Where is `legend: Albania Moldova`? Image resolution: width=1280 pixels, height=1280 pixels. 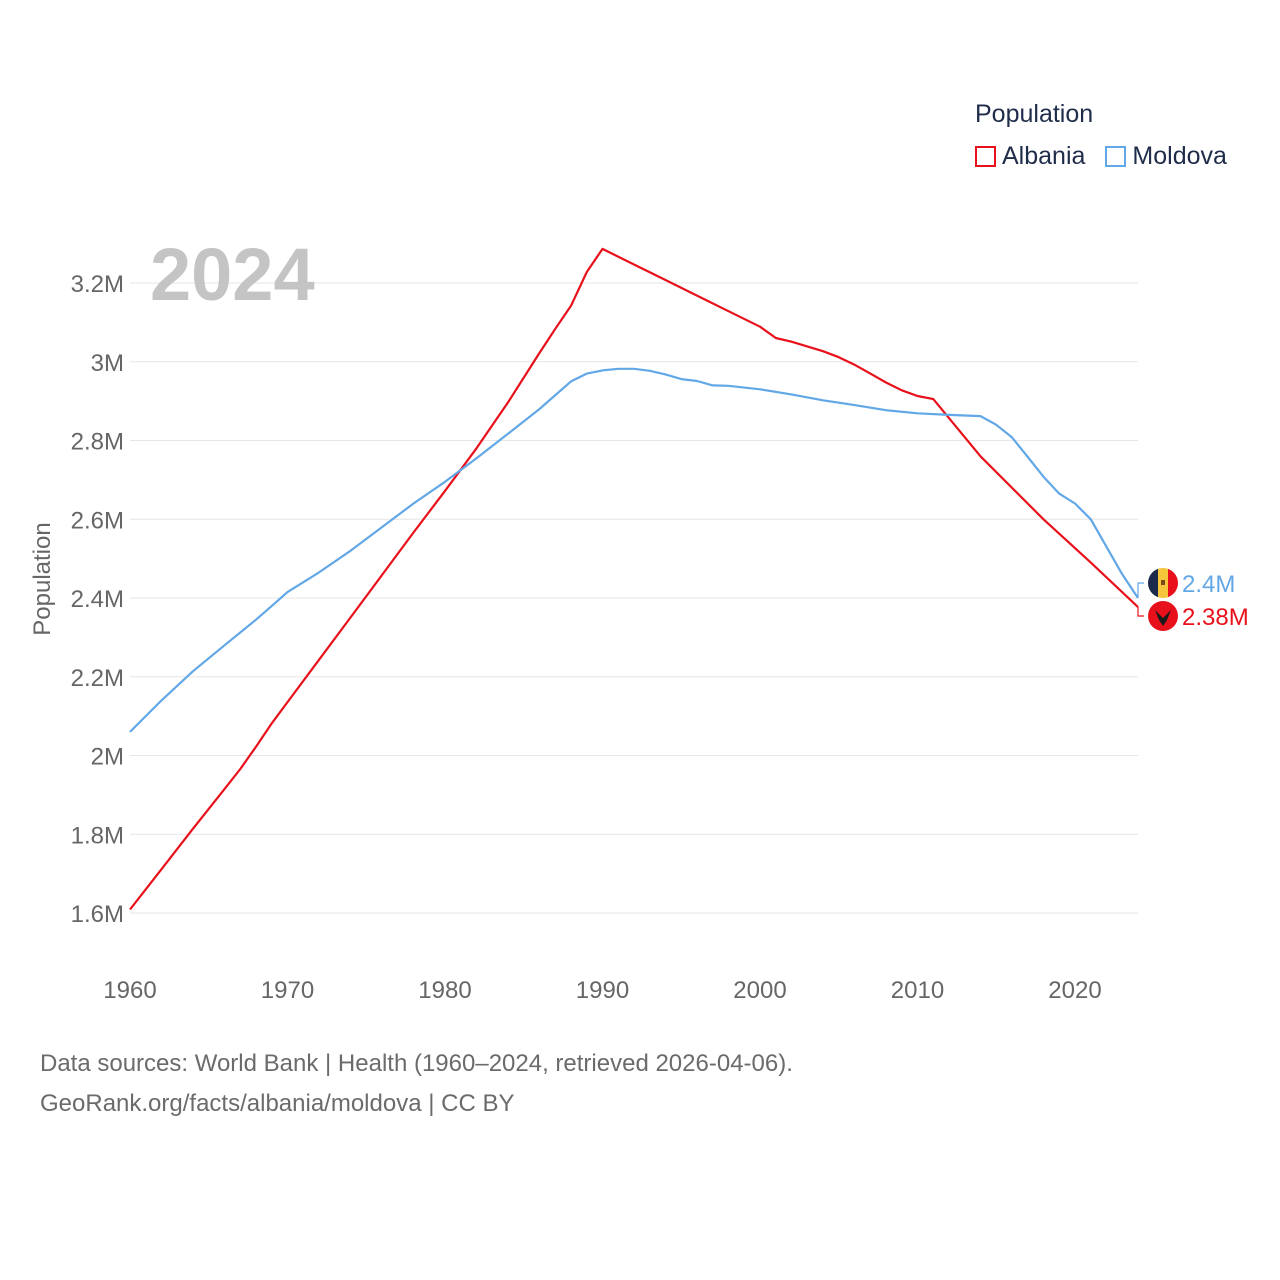
legend: Albania Moldova is located at coordinates (1111, 156).